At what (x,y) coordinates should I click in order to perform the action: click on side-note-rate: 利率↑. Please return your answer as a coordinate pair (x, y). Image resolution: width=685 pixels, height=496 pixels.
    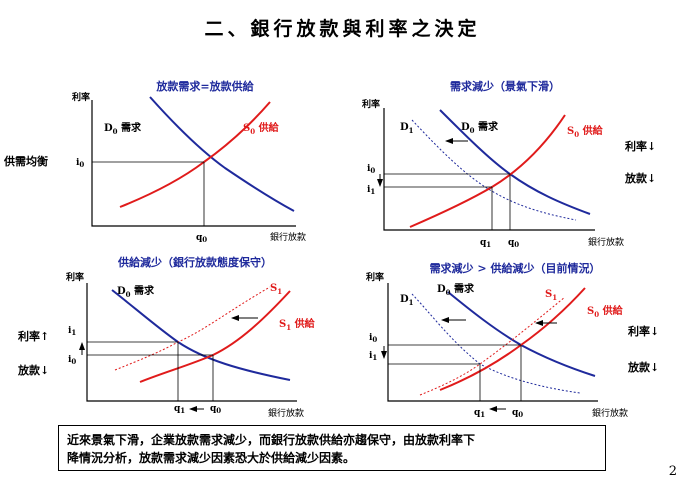
    Looking at the image, I should click on (33, 336).